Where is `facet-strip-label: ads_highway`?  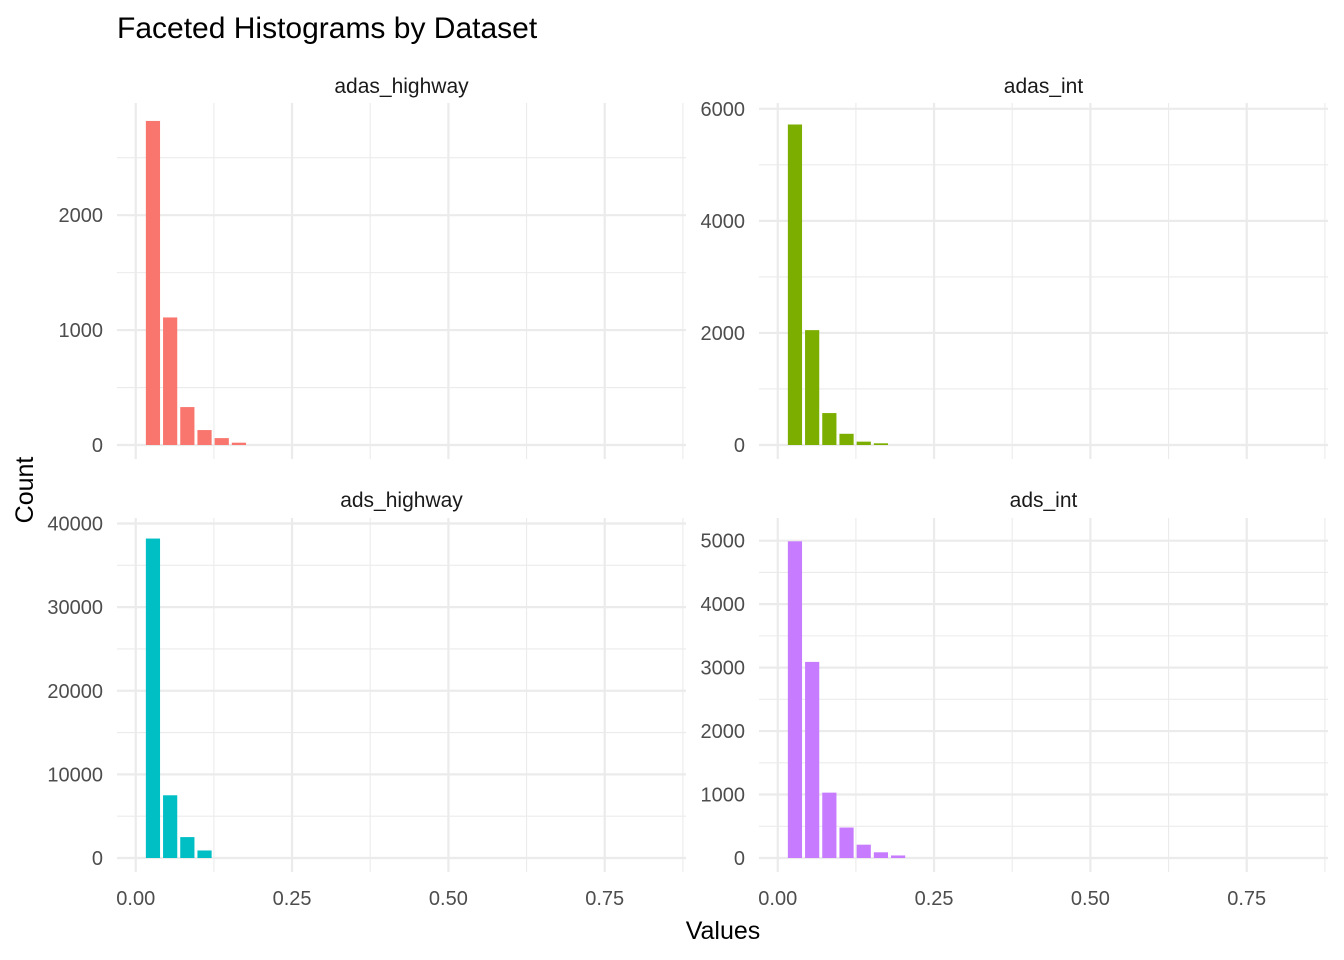
facet-strip-label: ads_highway is located at coordinates (401, 500).